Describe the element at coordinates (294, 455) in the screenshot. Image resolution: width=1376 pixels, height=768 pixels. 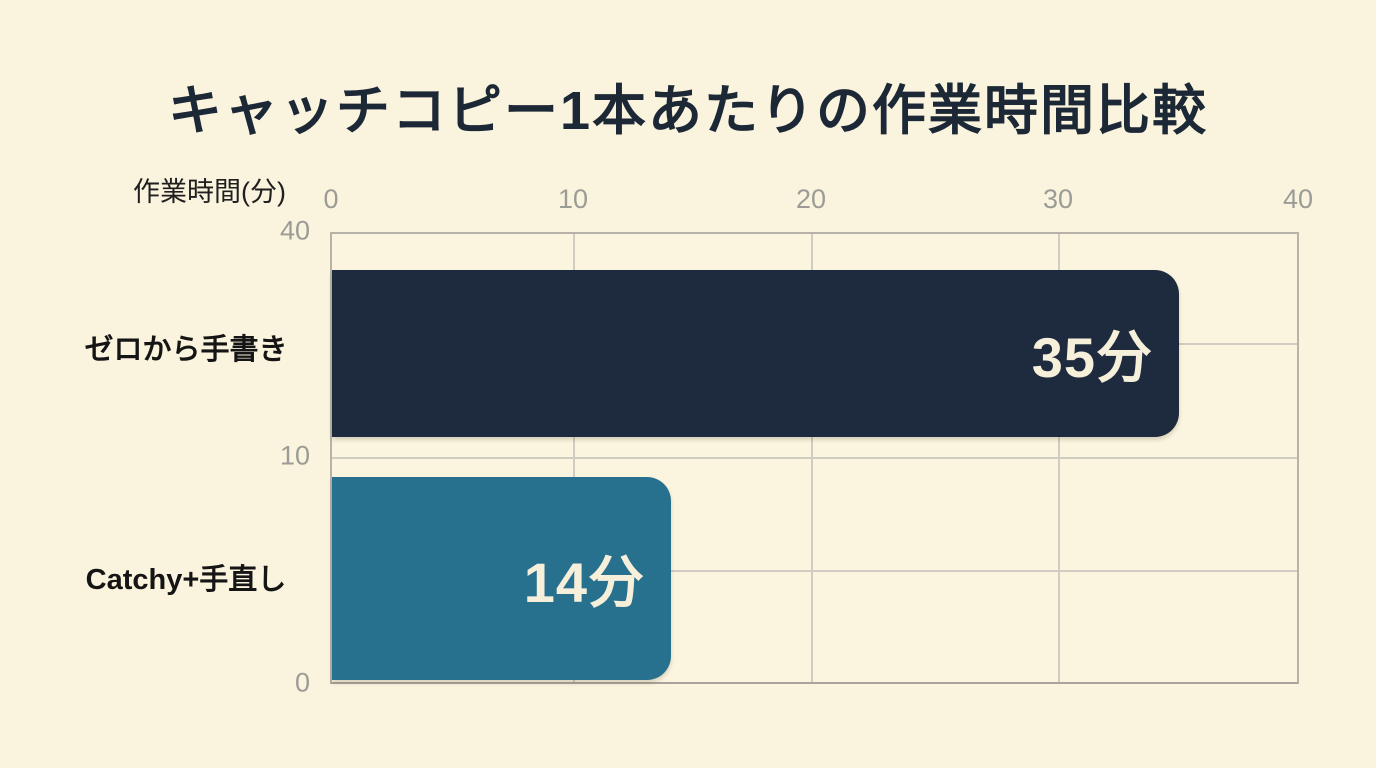
I see `side-tick-10: 10` at that location.